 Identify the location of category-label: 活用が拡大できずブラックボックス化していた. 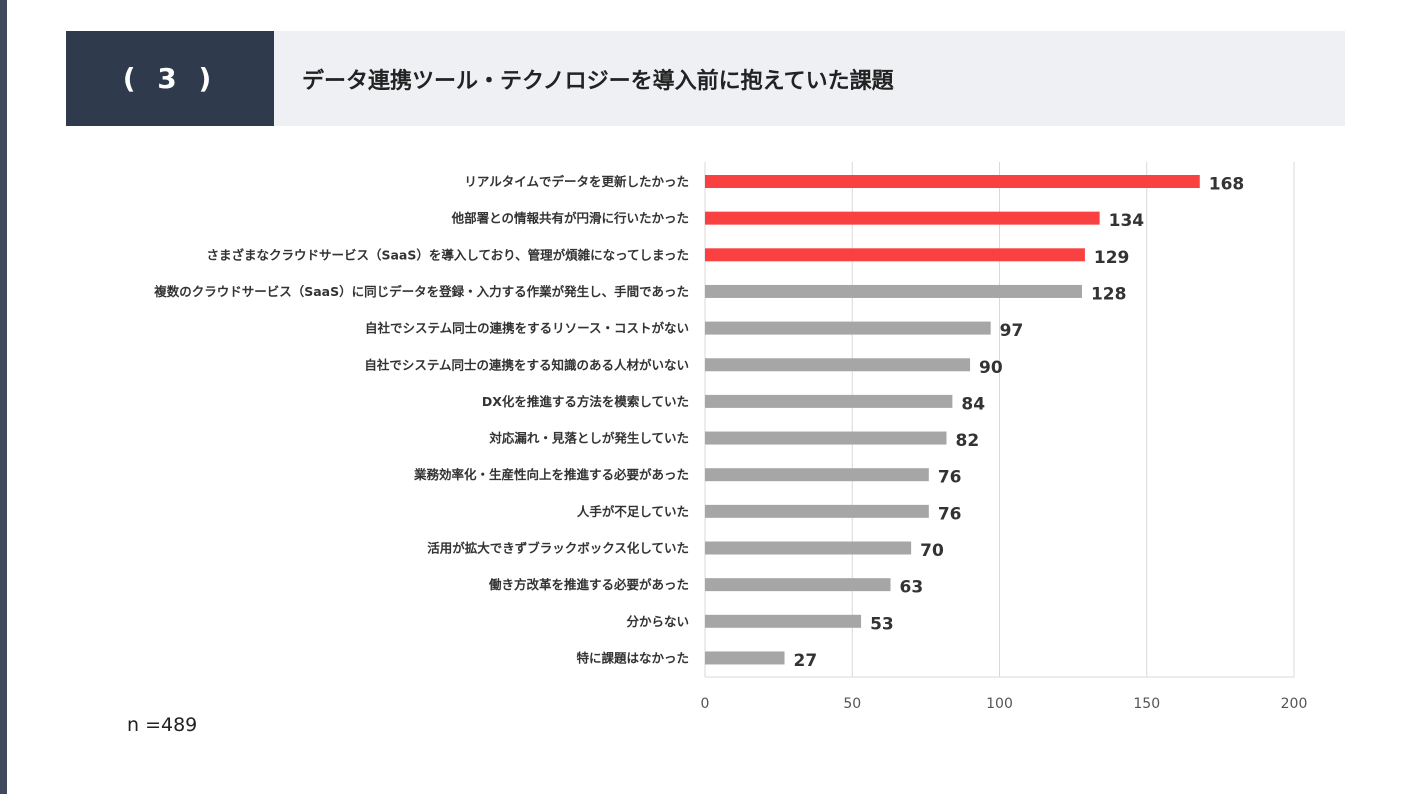
(558, 548).